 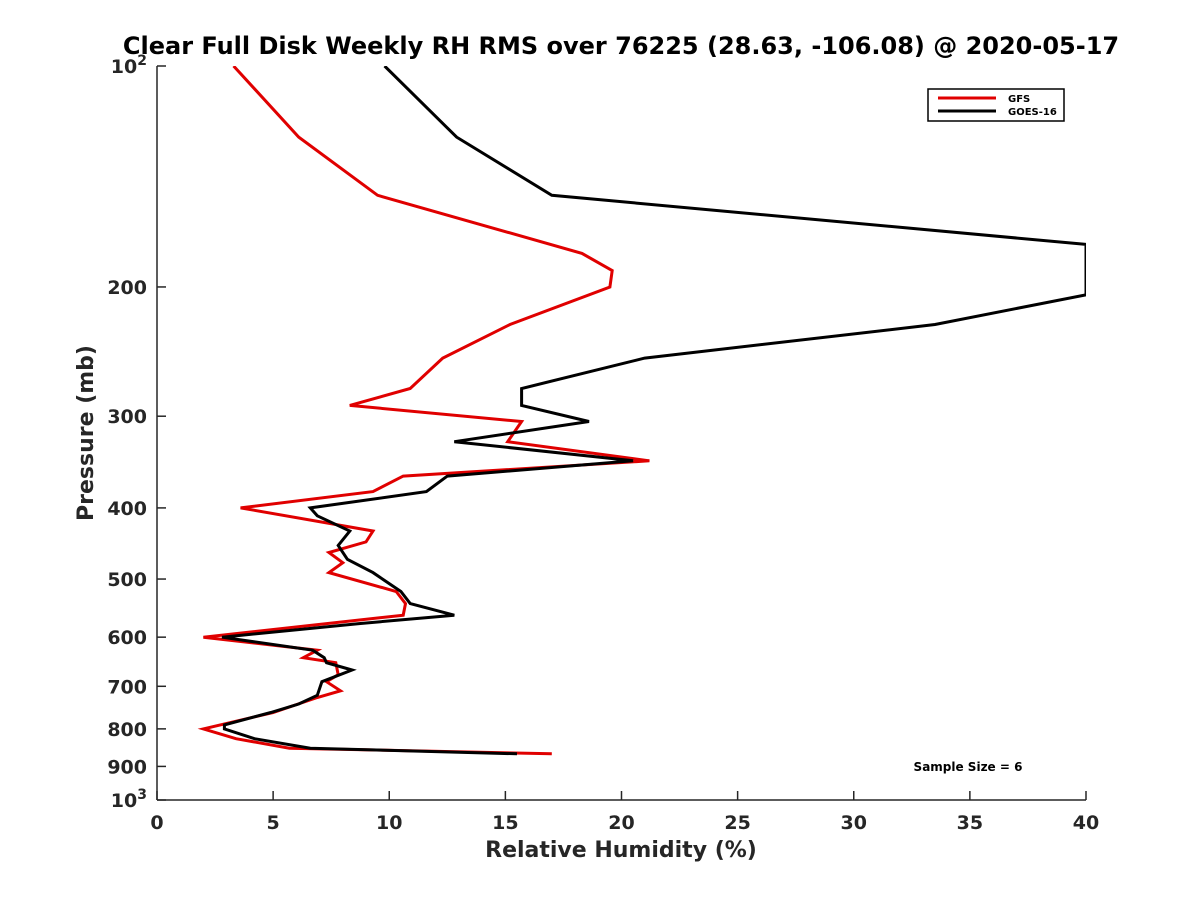 What do you see at coordinates (129, 65) in the screenshot?
I see `y-tick-label: 10²` at bounding box center [129, 65].